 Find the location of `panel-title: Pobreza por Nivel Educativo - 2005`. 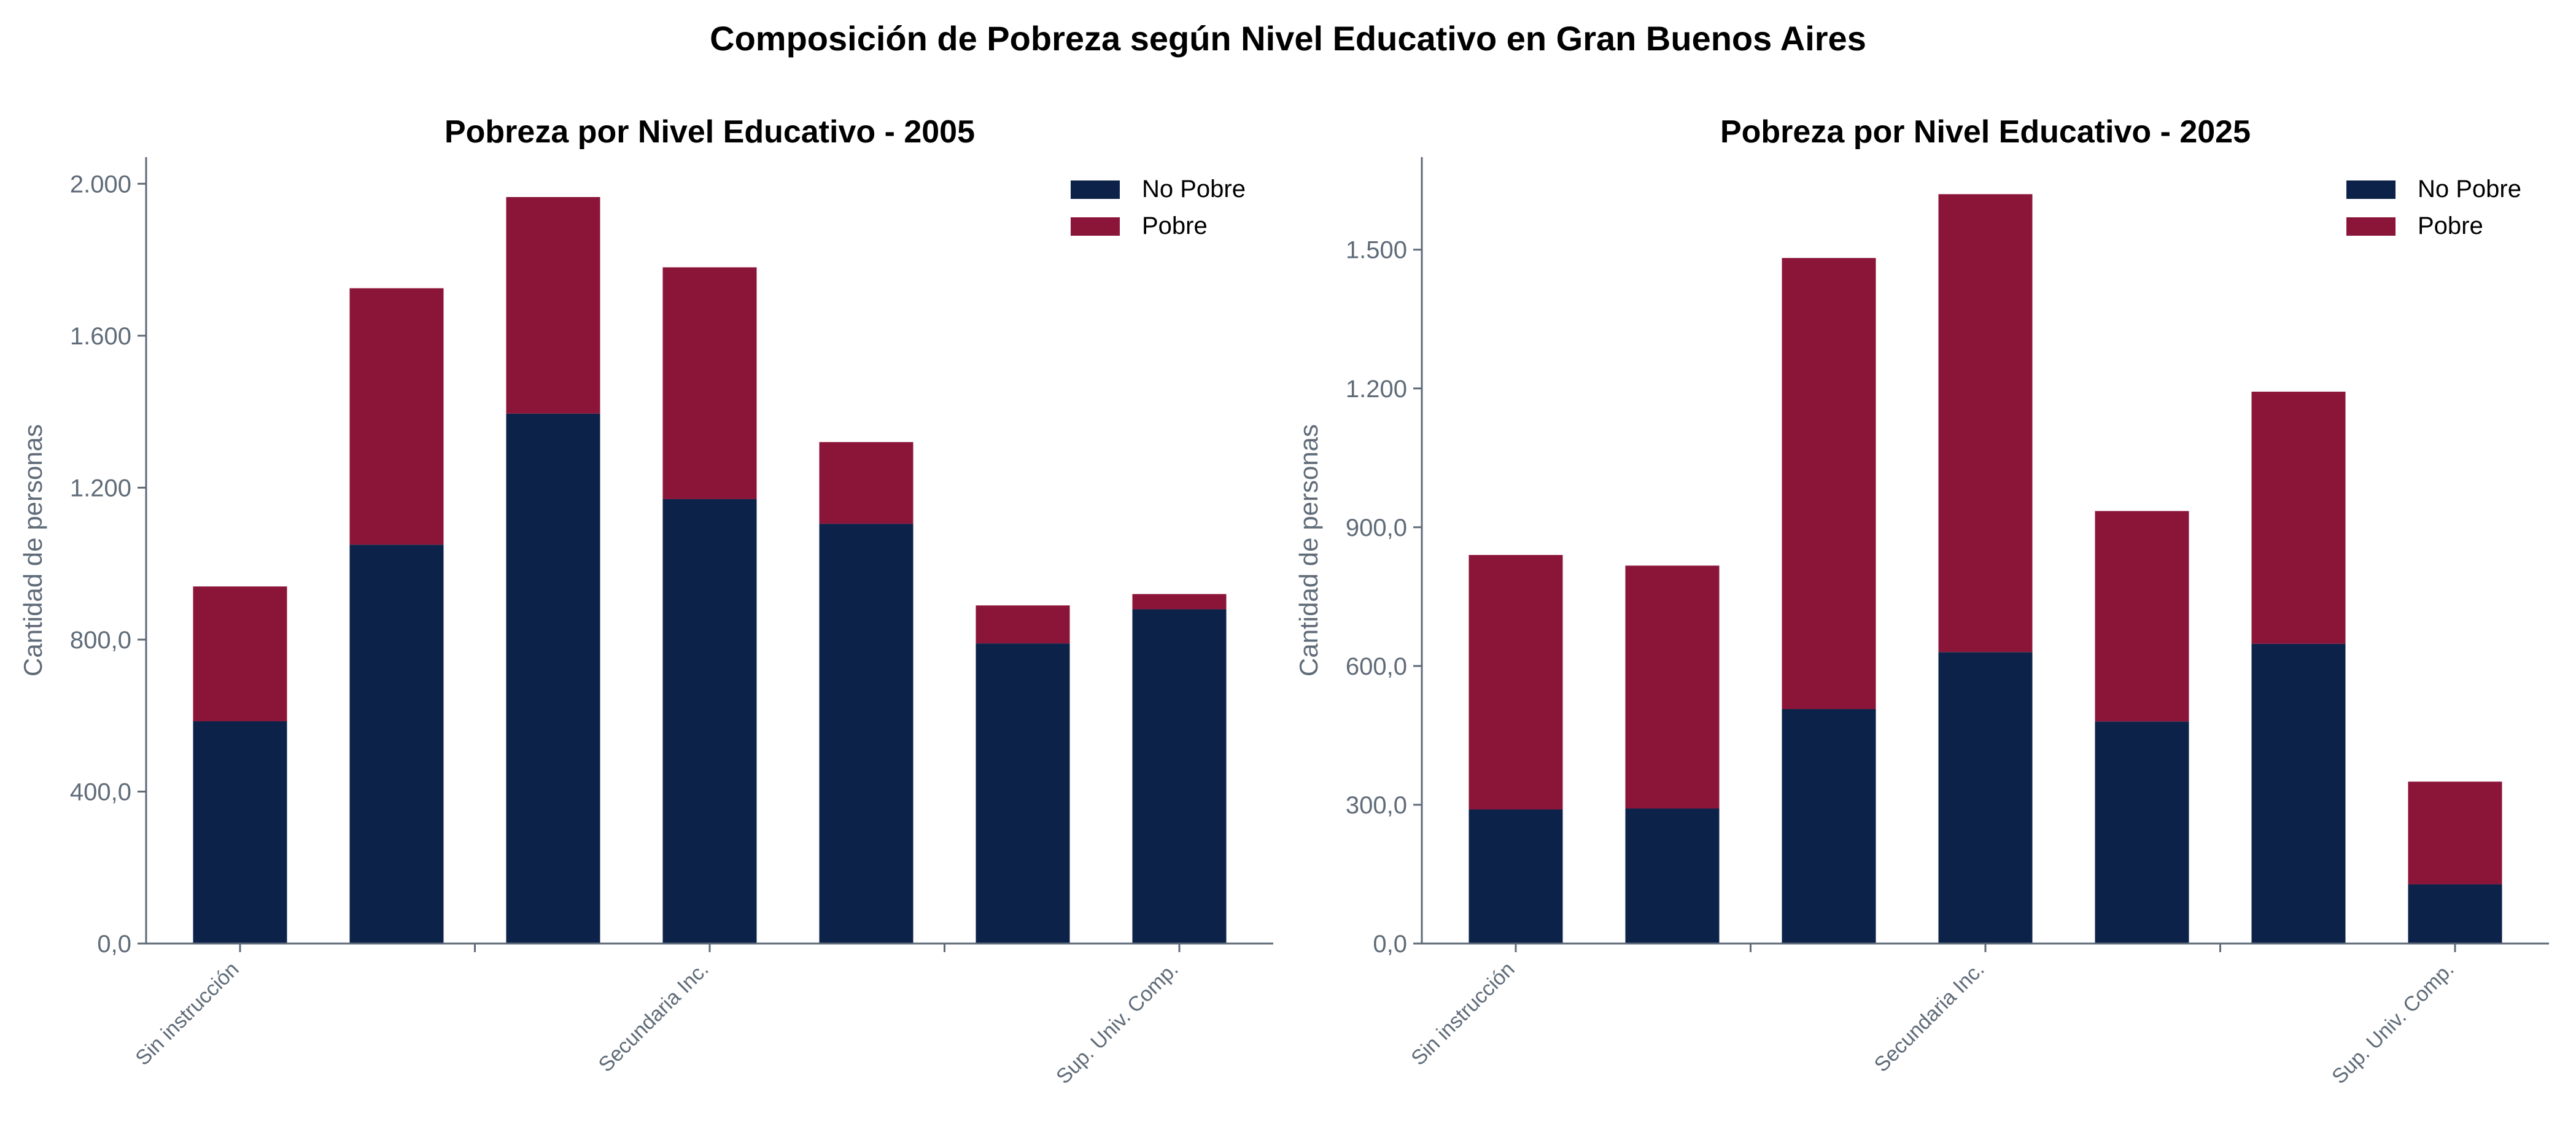

panel-title: Pobreza por Nivel Educativo - 2005 is located at coordinates (709, 132).